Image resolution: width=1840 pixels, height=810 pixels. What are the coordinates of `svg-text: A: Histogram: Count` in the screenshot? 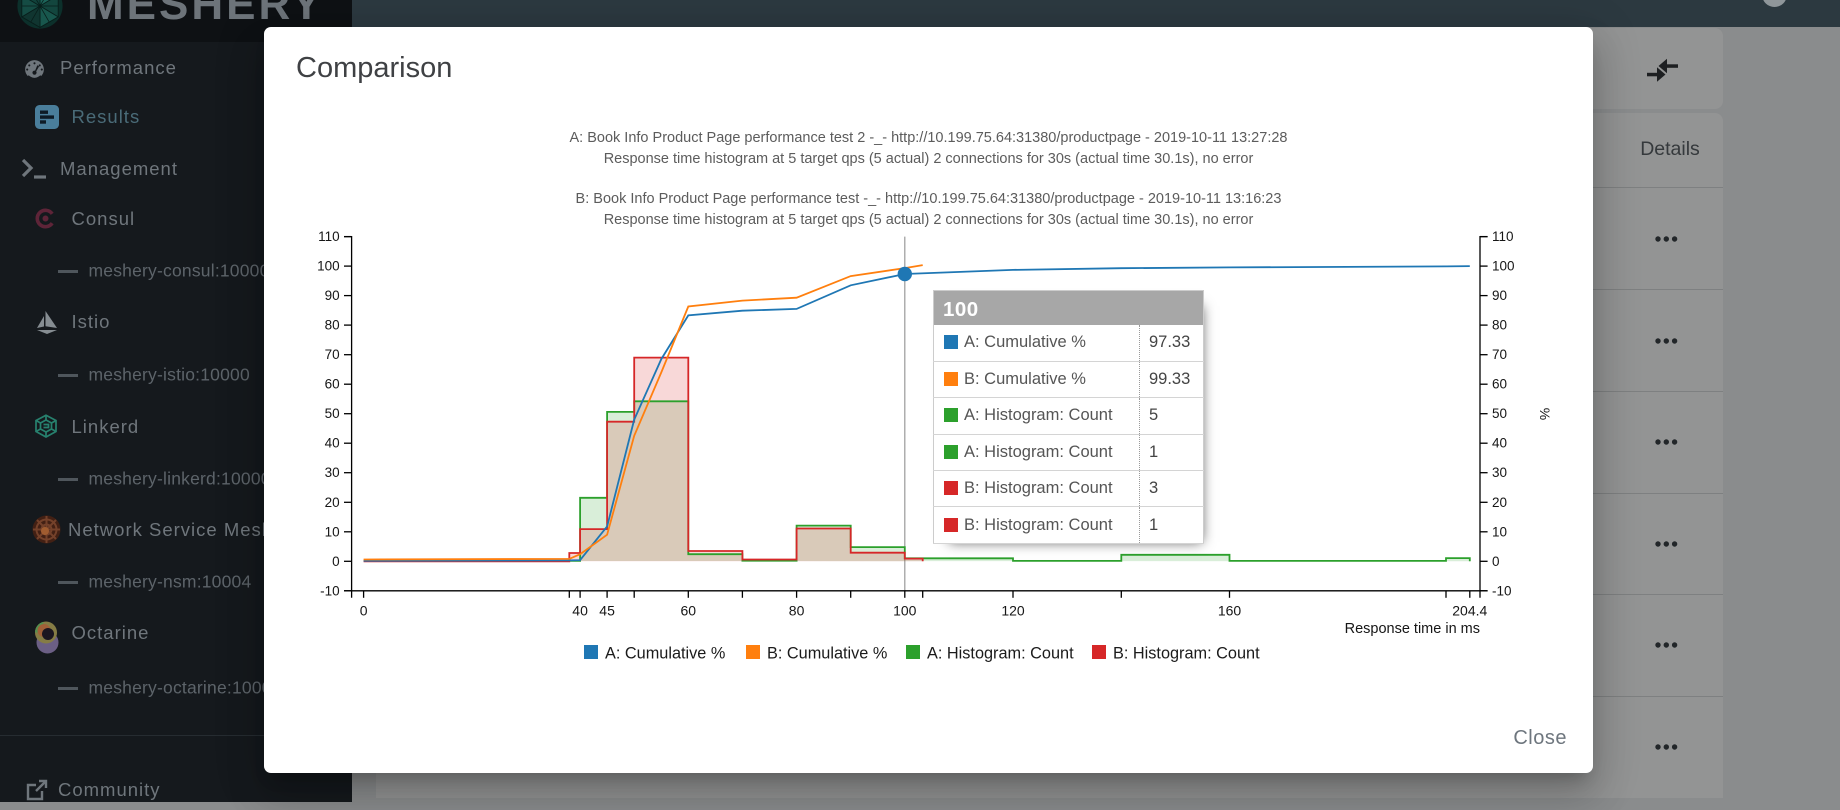 It's located at (1000, 654).